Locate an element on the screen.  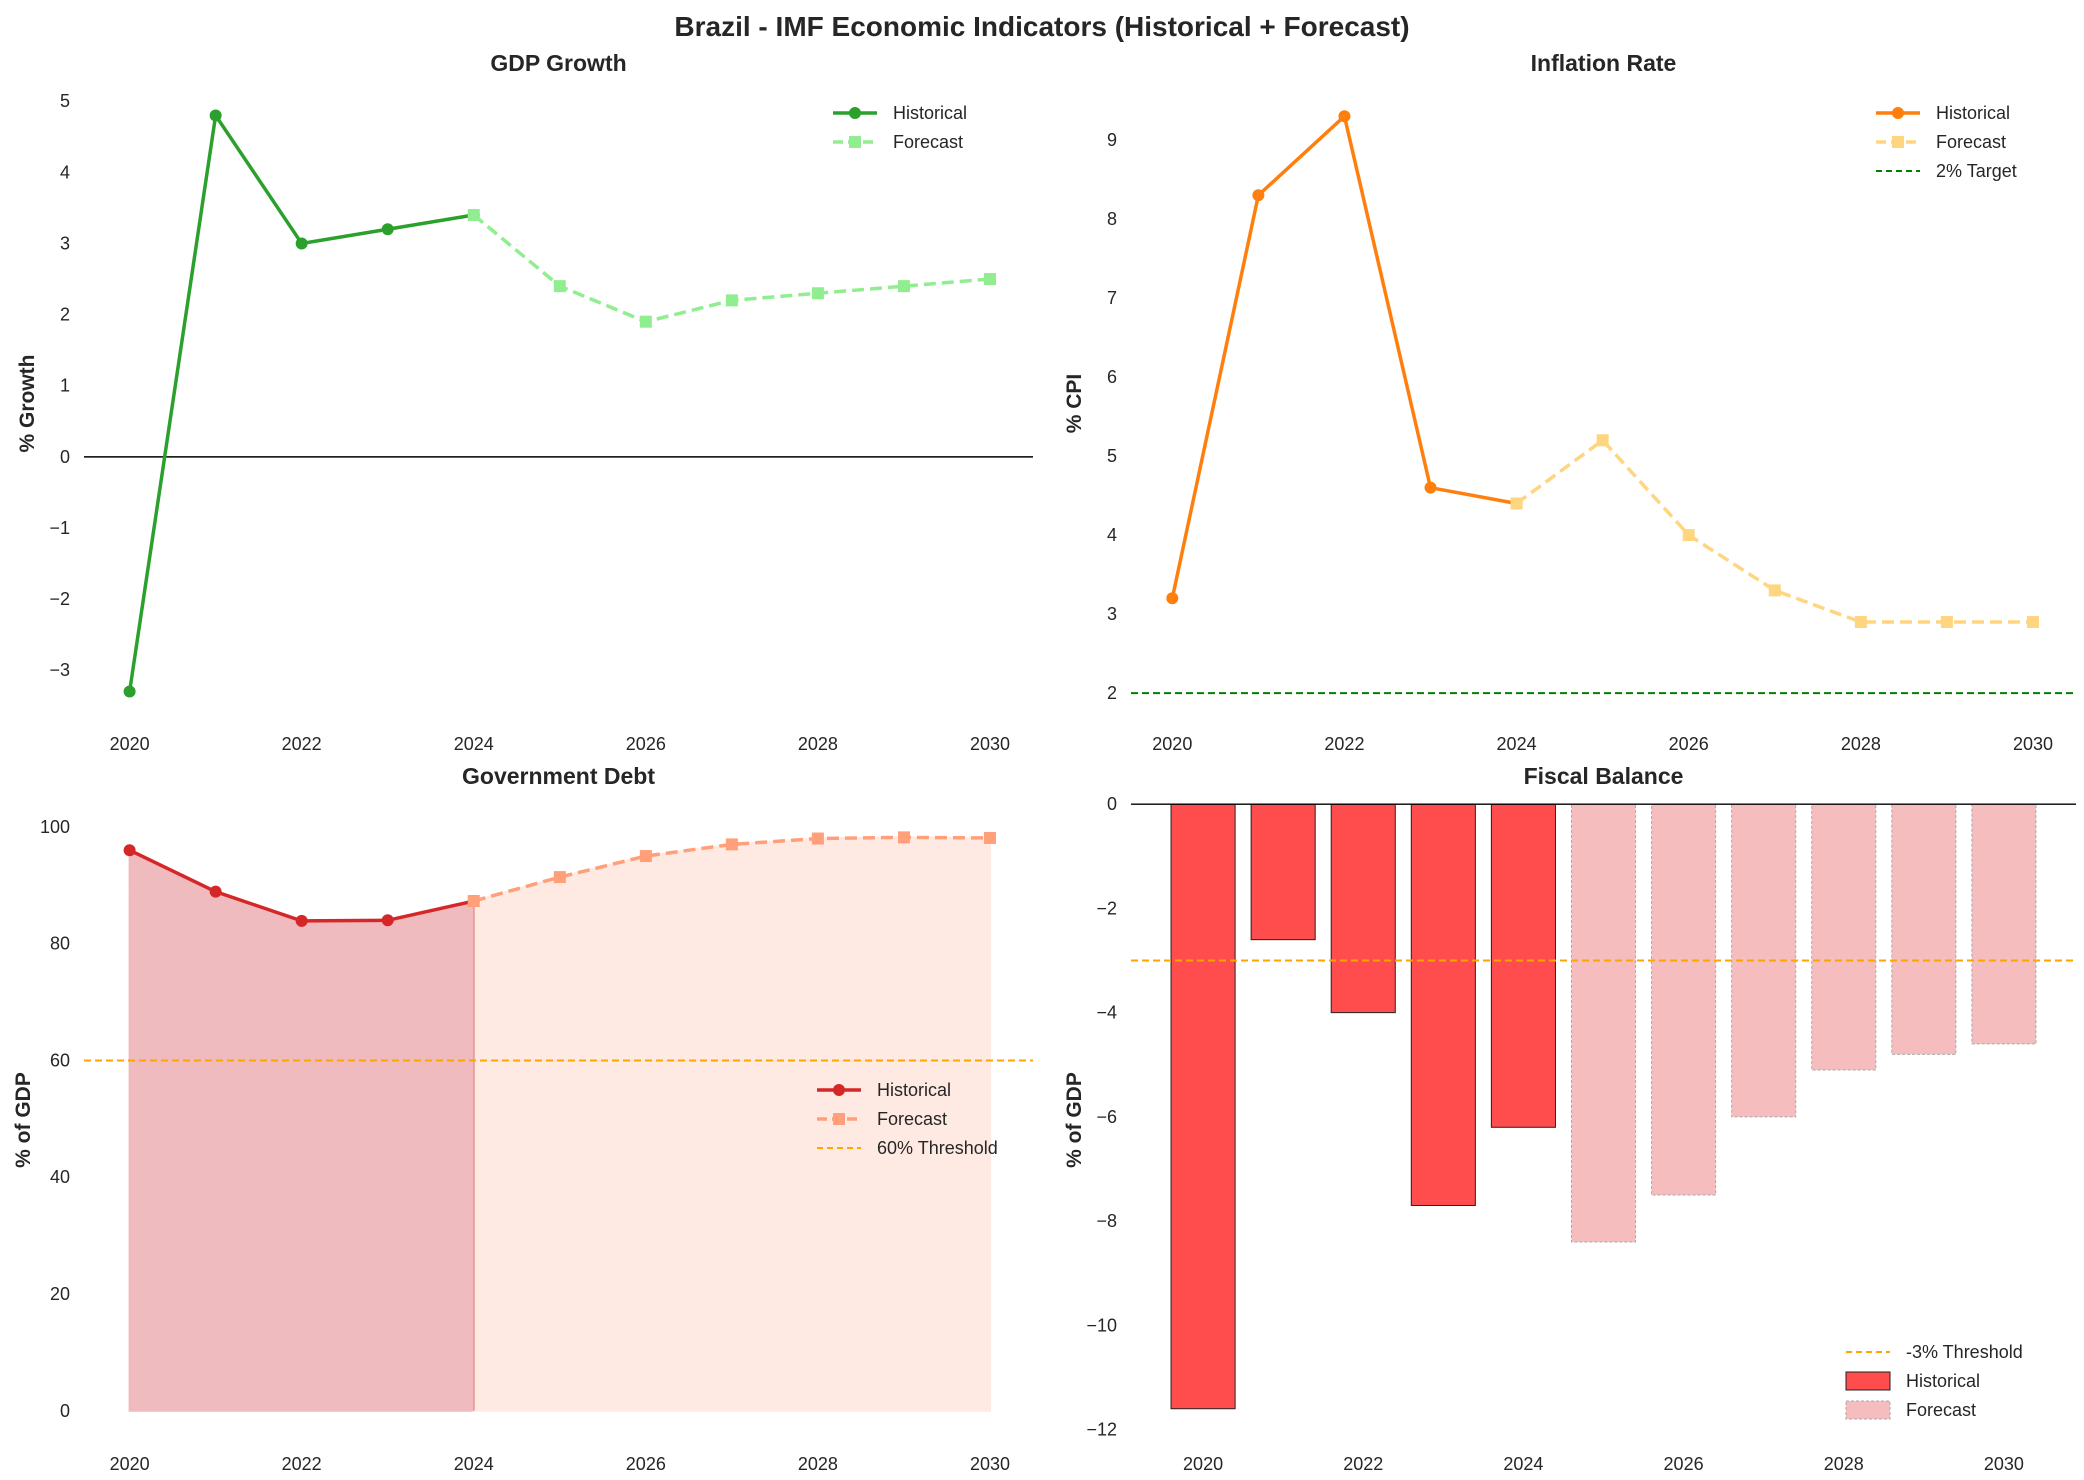
bar-forecast-2030 is located at coordinates (2004, 924).